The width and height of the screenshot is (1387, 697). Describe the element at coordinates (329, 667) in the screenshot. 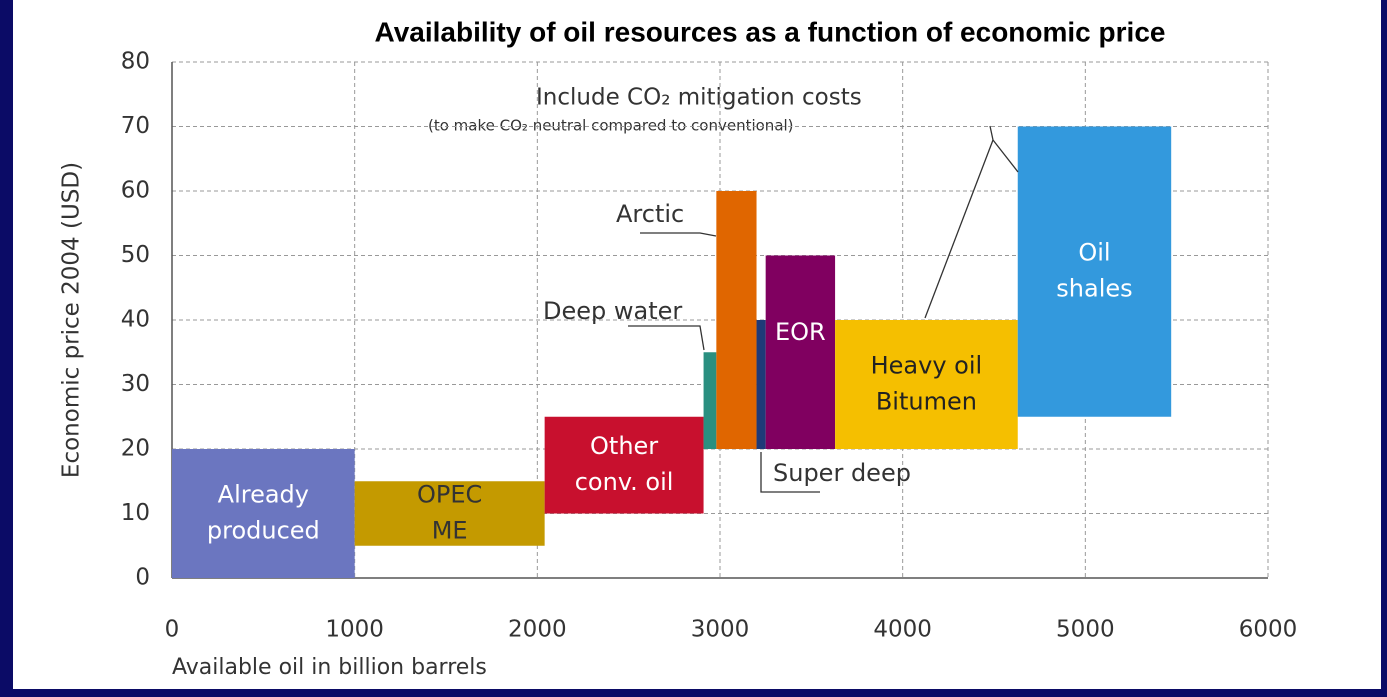

I see `x-axis-label: Available oil in billion barrels` at that location.